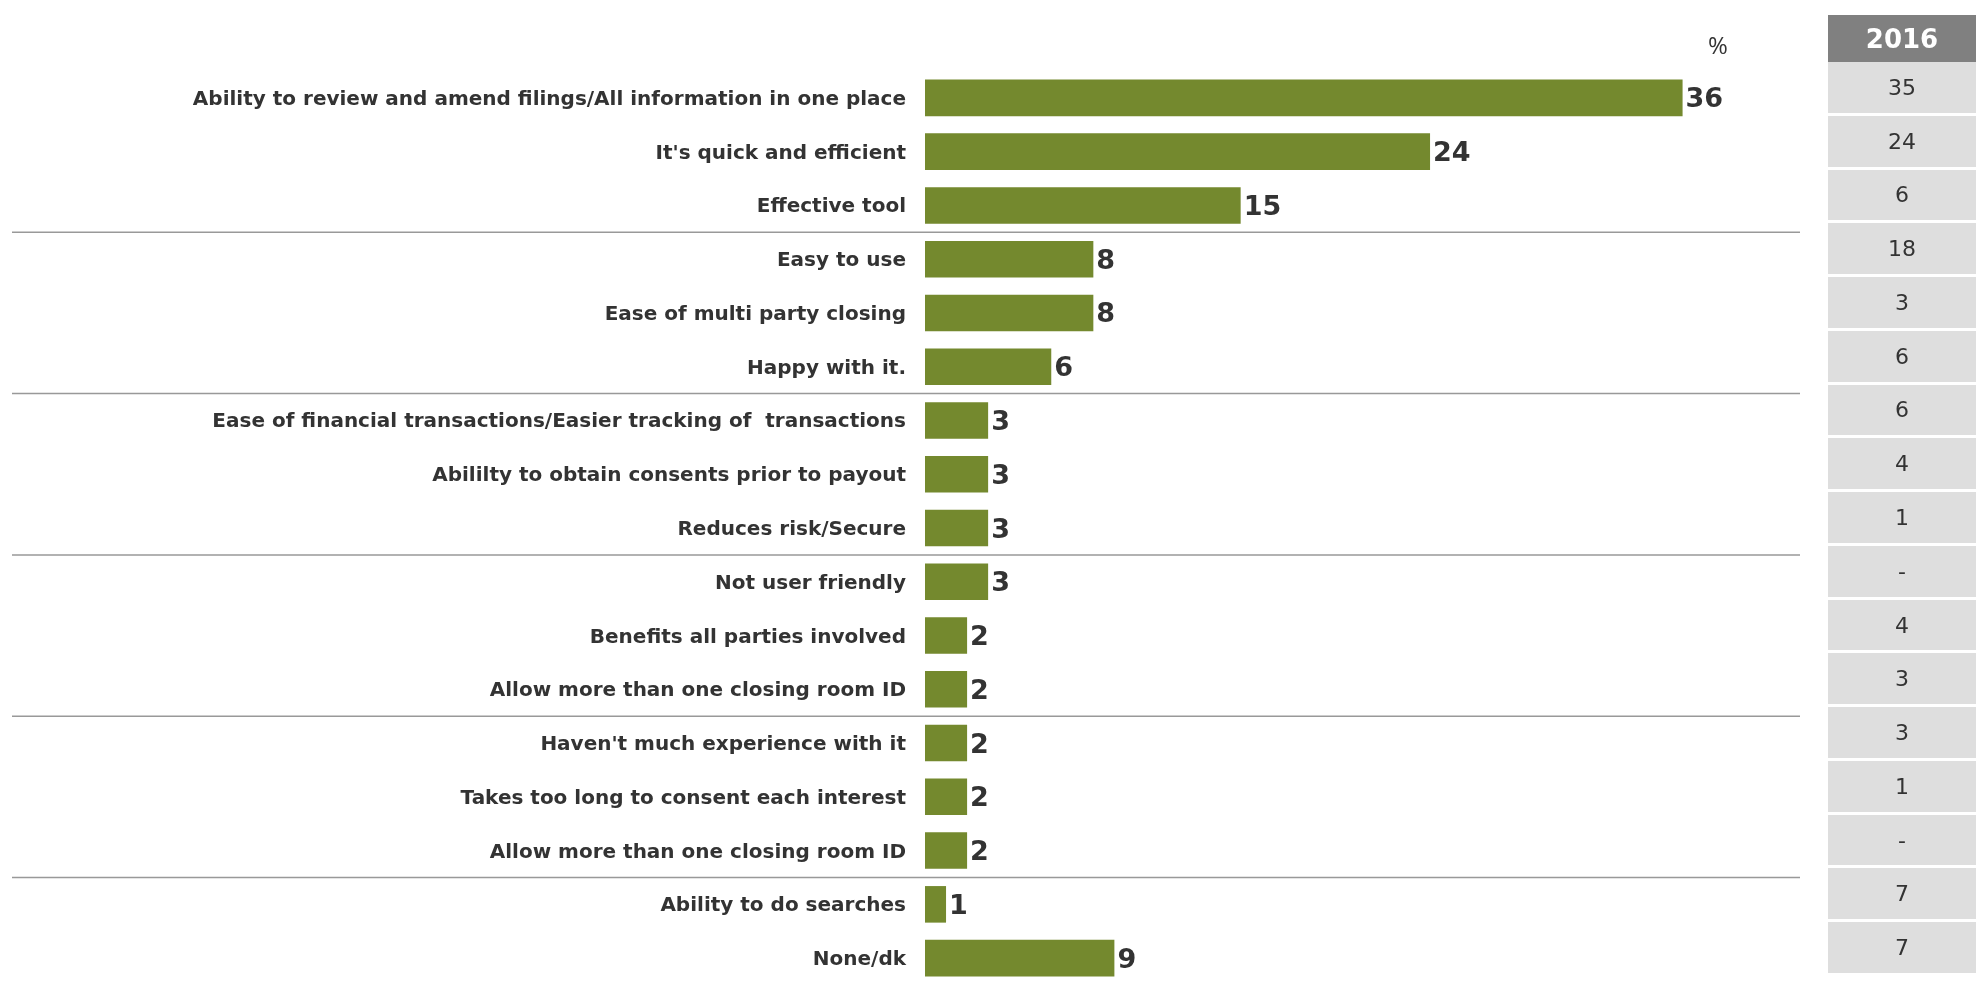  What do you see at coordinates (559, 420) in the screenshot?
I see `y-tick-label: Ease of financial transactions/Easier tracking of transactions` at bounding box center [559, 420].